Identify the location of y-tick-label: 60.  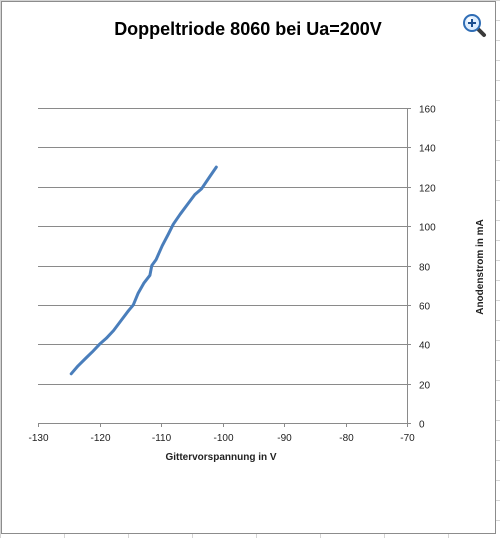
(425, 307).